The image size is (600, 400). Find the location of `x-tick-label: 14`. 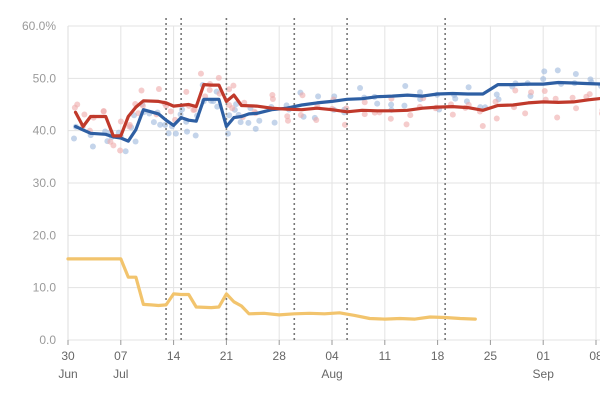

x-tick-label: 14 is located at coordinates (174, 356).